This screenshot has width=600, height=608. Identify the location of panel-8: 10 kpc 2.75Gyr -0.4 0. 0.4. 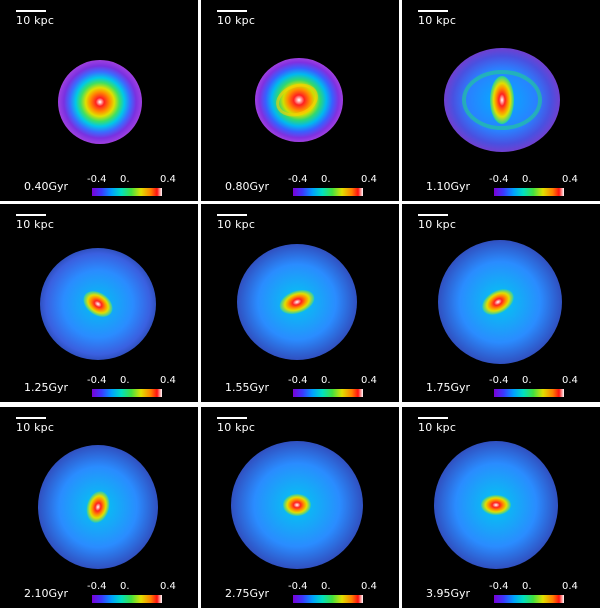
(300, 507).